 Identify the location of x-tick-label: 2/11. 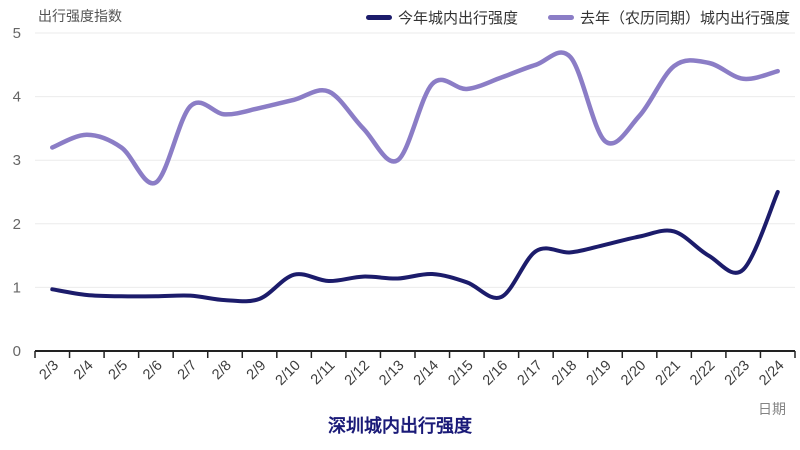
(323, 373).